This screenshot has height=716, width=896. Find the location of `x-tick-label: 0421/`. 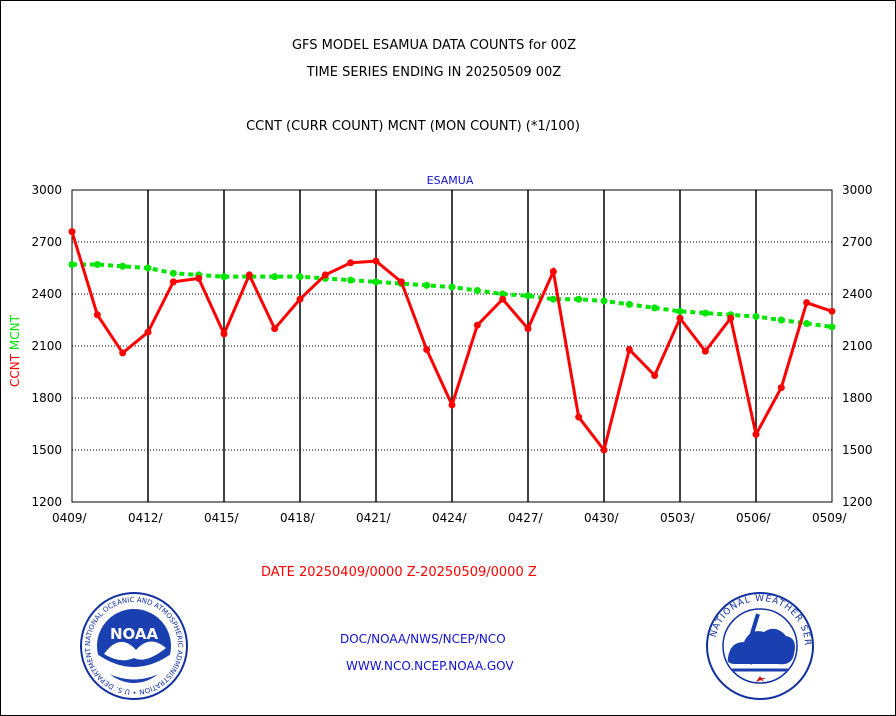

x-tick-label: 0421/ is located at coordinates (374, 518).